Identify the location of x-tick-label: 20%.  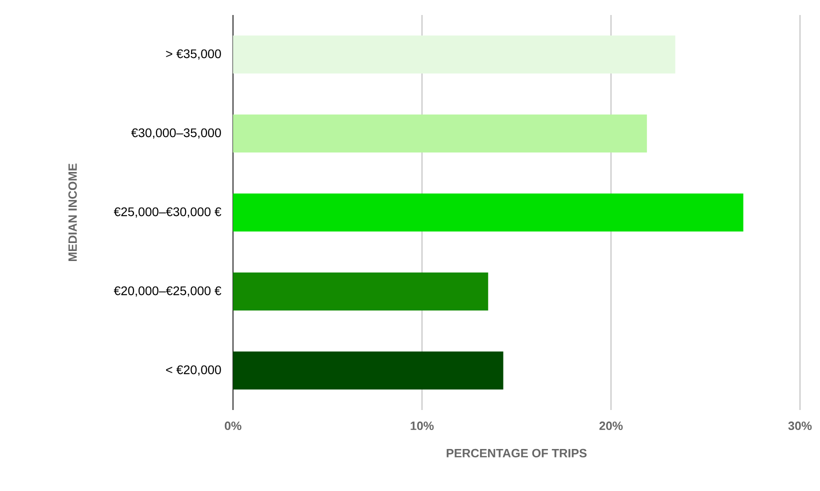
(611, 426).